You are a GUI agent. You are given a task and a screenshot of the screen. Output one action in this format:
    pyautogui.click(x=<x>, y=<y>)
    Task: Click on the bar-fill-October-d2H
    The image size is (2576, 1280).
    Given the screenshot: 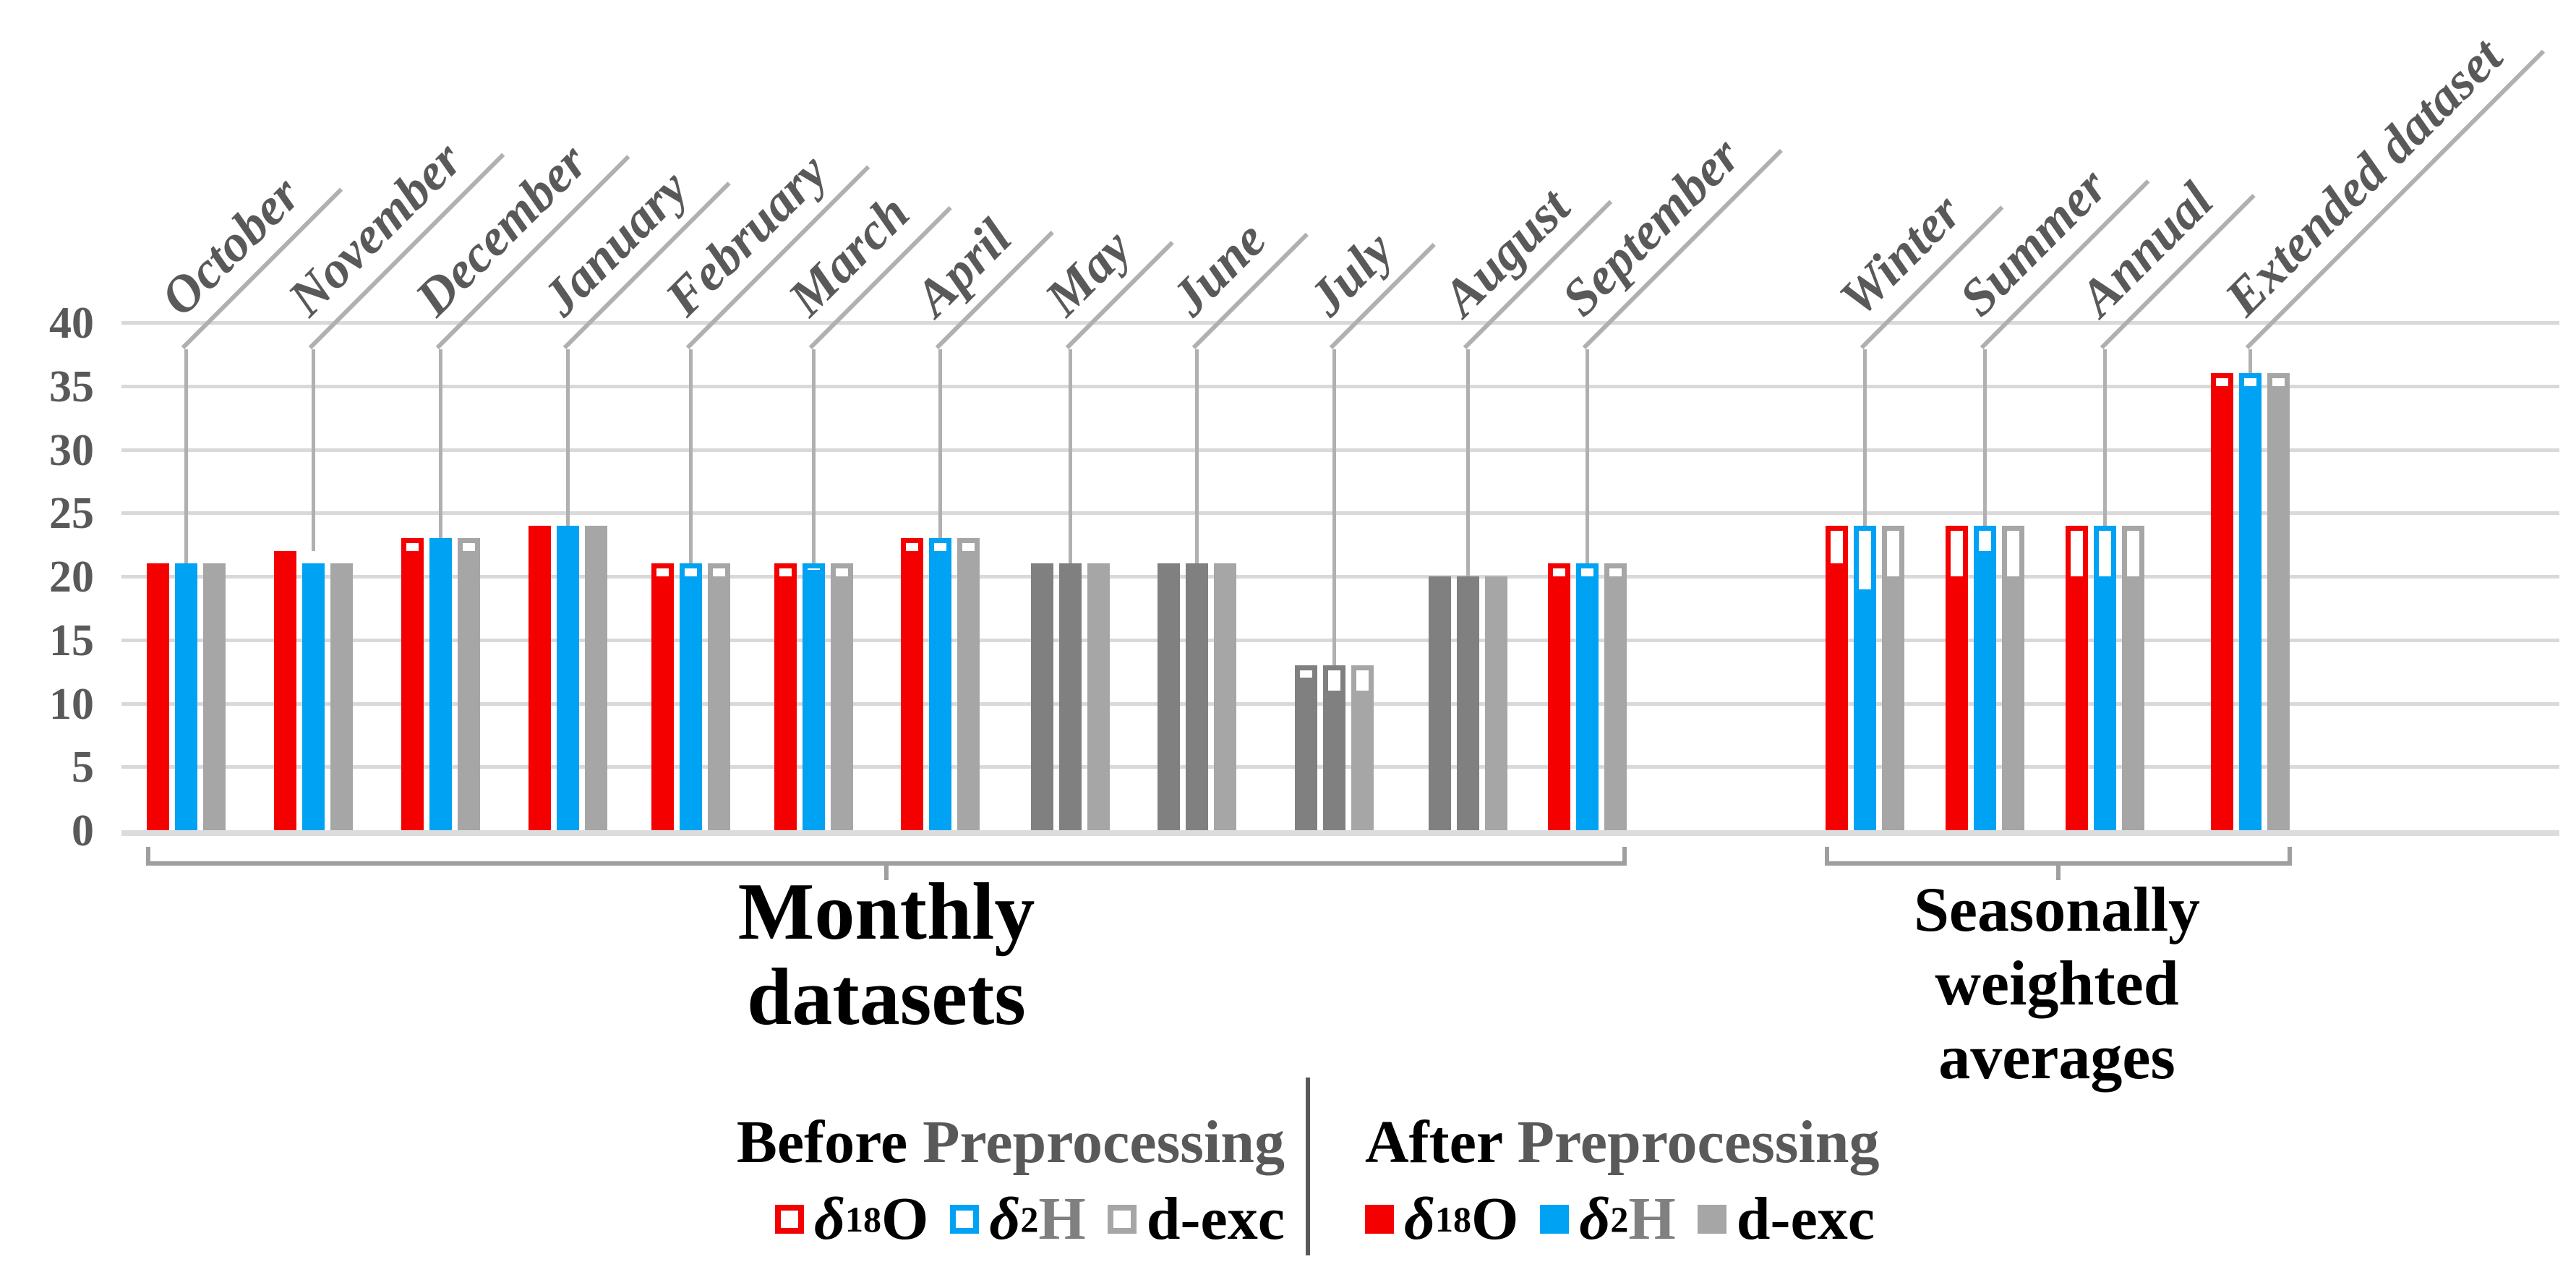 What is the action you would take?
    pyautogui.click(x=185, y=696)
    